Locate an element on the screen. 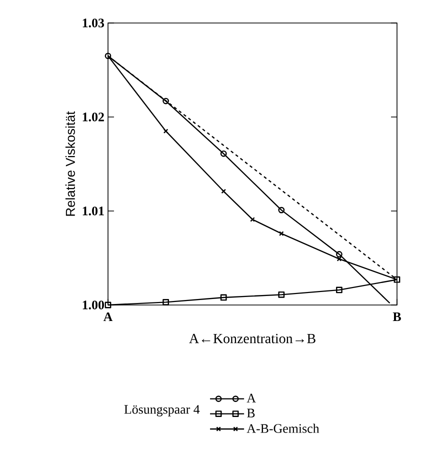 This screenshot has height=468, width=432. y-tick-label: 1.00 is located at coordinates (93, 305).